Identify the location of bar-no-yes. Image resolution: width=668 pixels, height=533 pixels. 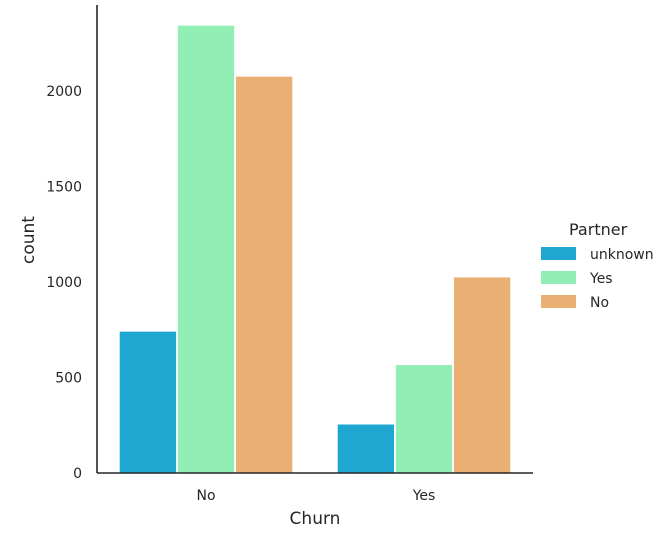
(206, 249).